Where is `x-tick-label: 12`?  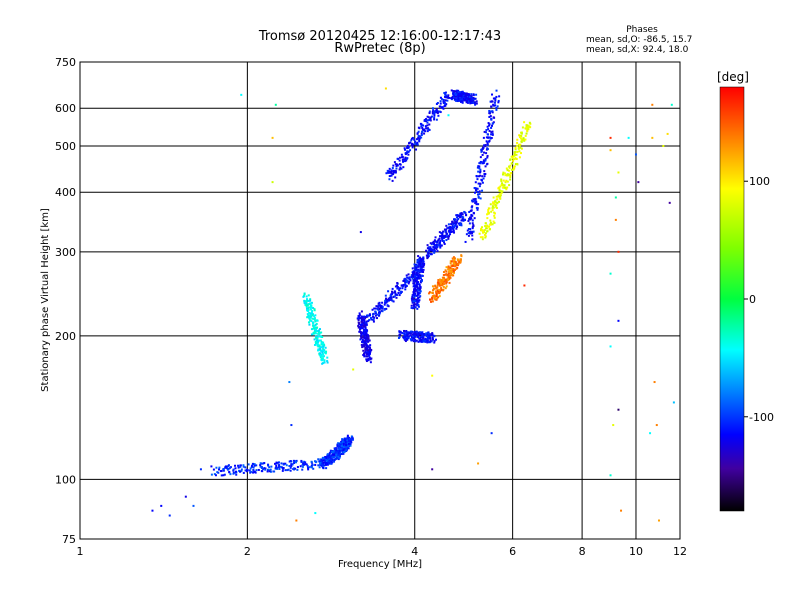
x-tick-label: 12 is located at coordinates (680, 551).